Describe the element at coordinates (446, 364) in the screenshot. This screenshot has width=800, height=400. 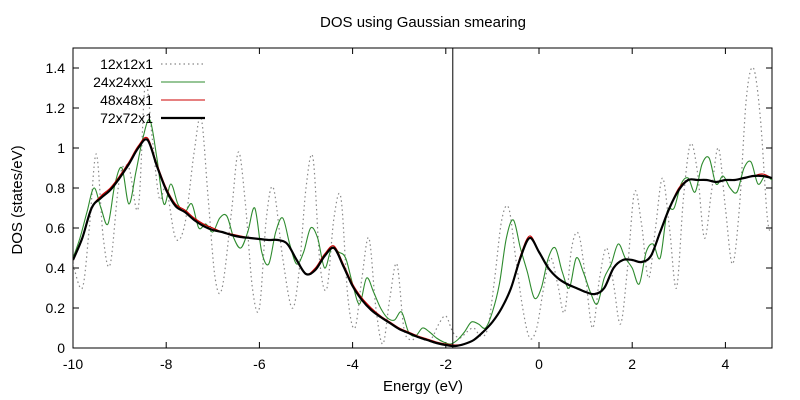
I see `x-tick-label: -2` at that location.